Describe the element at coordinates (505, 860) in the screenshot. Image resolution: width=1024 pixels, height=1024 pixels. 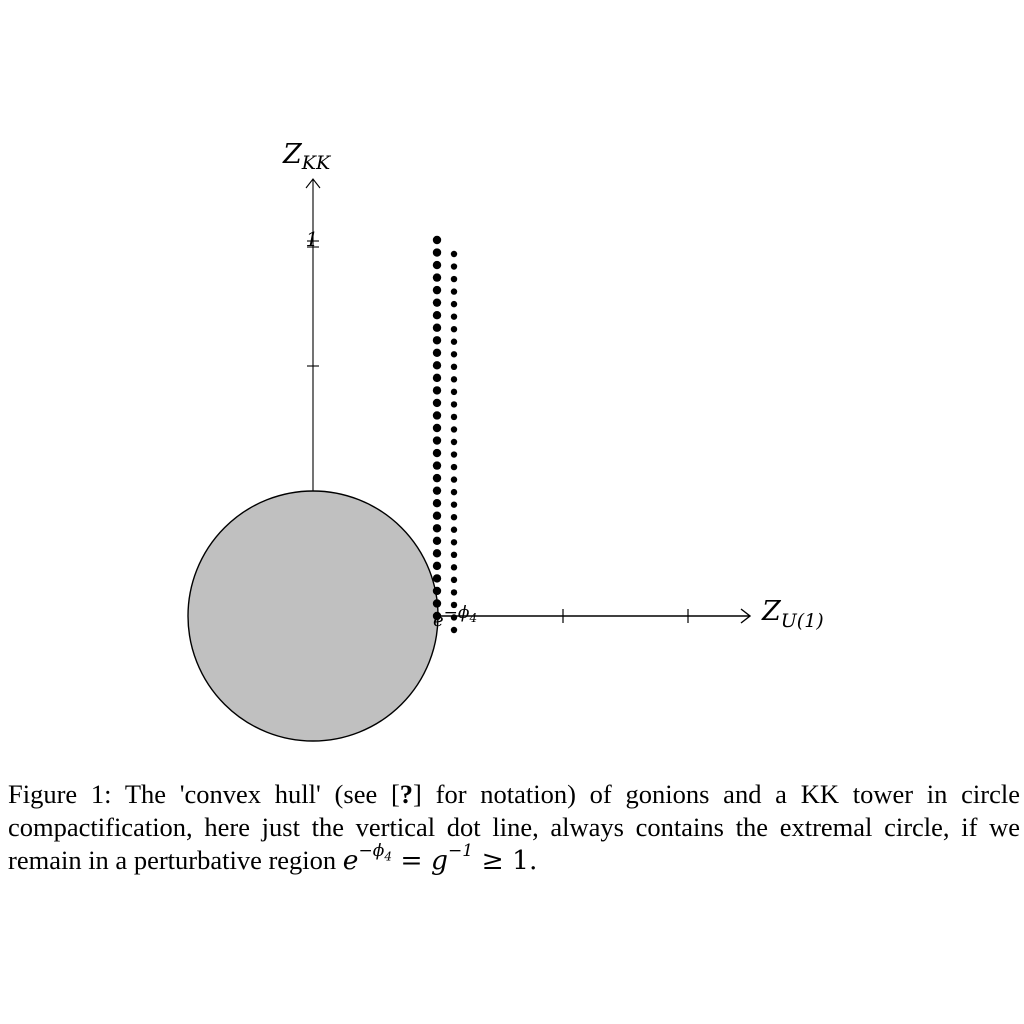
I see `caption-math-tail: ≥ 1.` at that location.